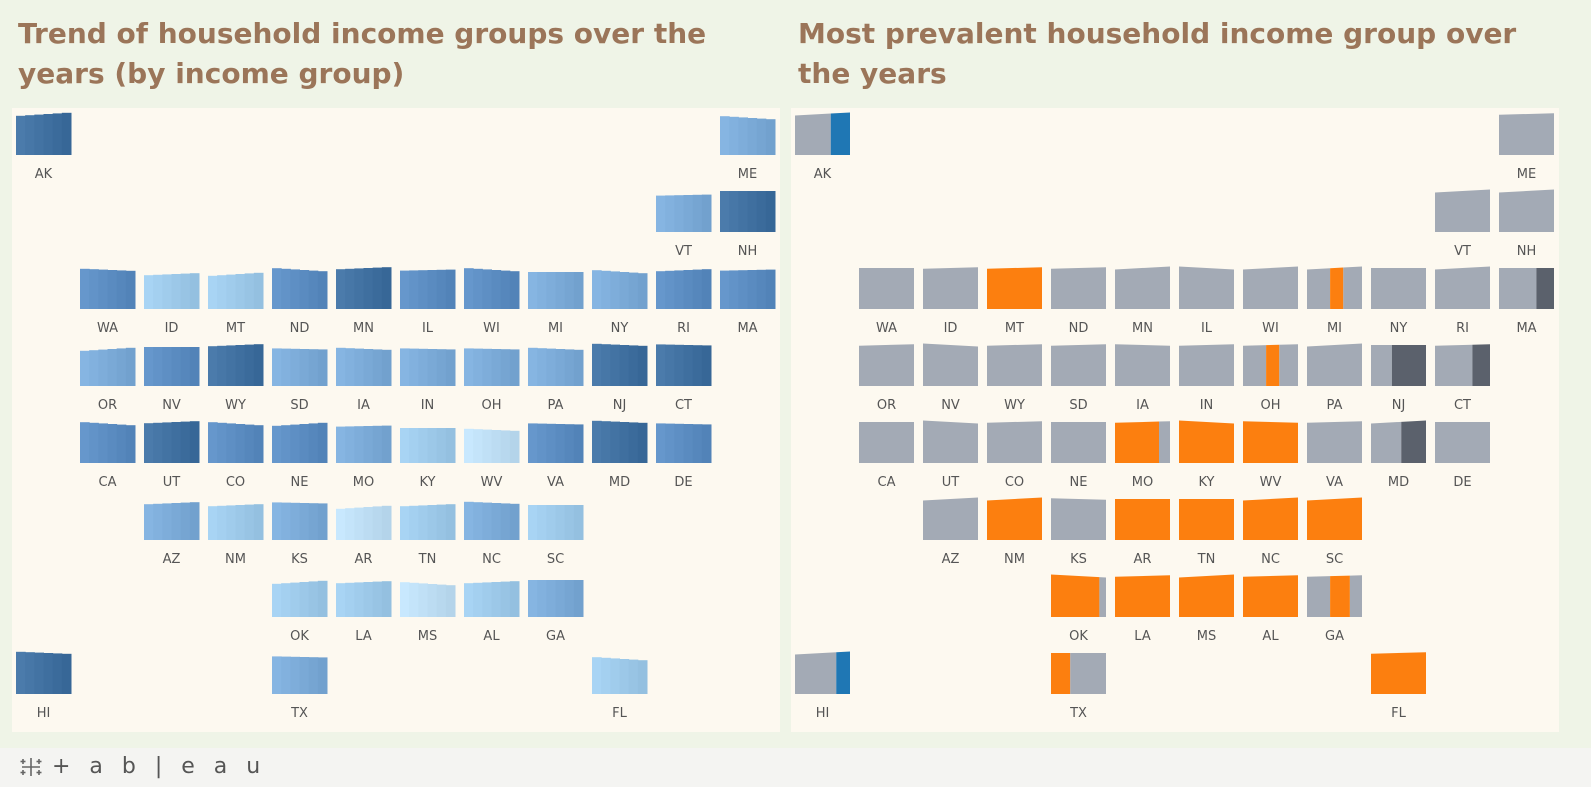  What do you see at coordinates (1462, 440) in the screenshot?
I see `tile-de` at bounding box center [1462, 440].